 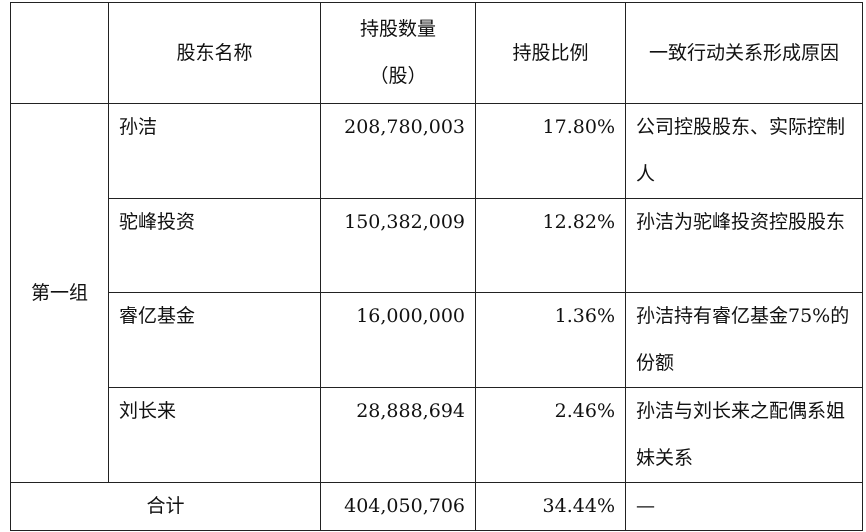 I want to click on header-group, so click(x=59, y=53).